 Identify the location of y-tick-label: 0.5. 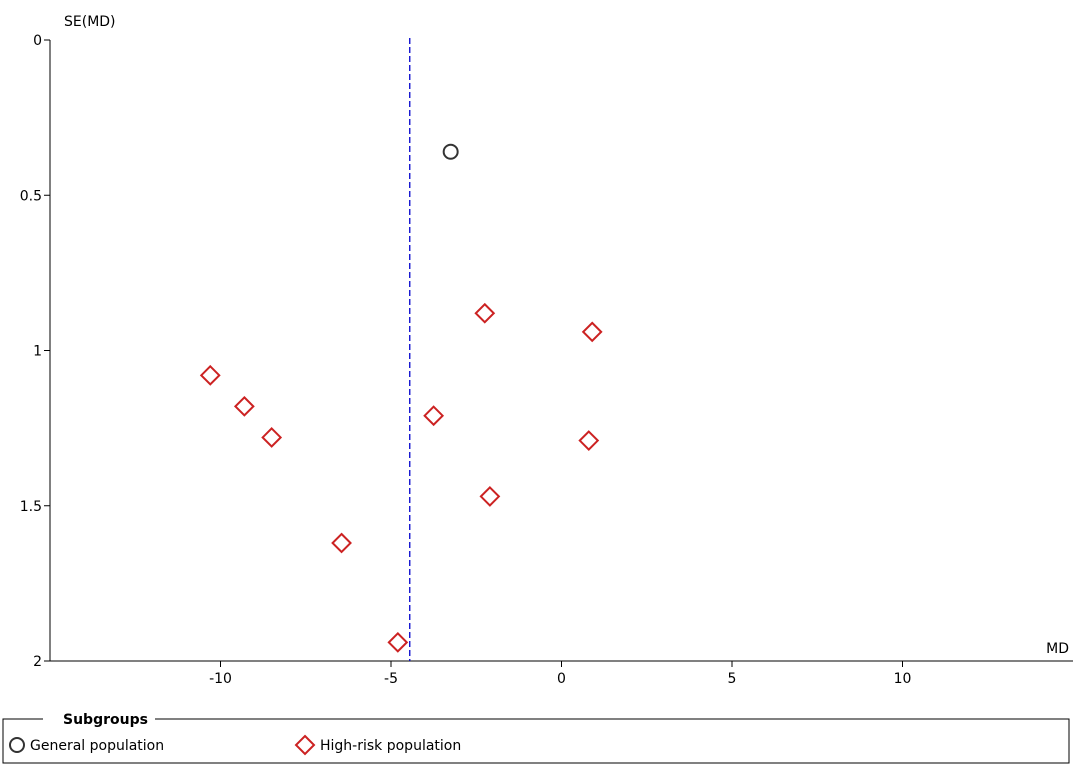
(31, 196).